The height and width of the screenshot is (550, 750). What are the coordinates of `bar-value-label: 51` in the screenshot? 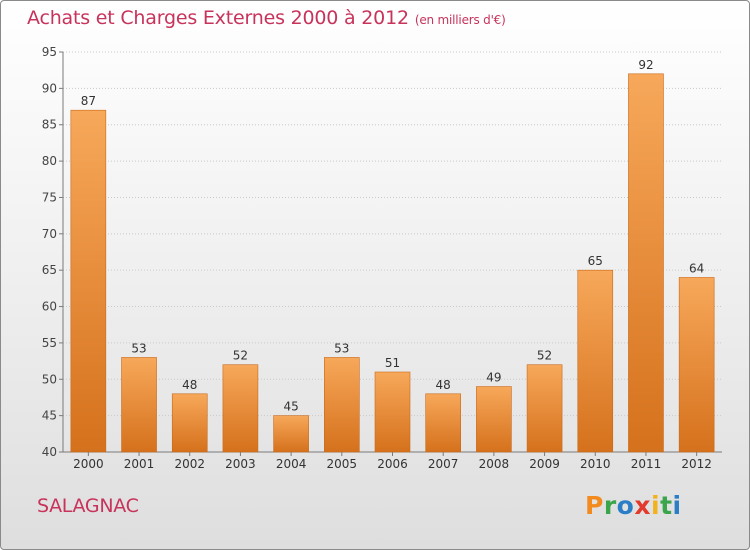 It's located at (392, 363).